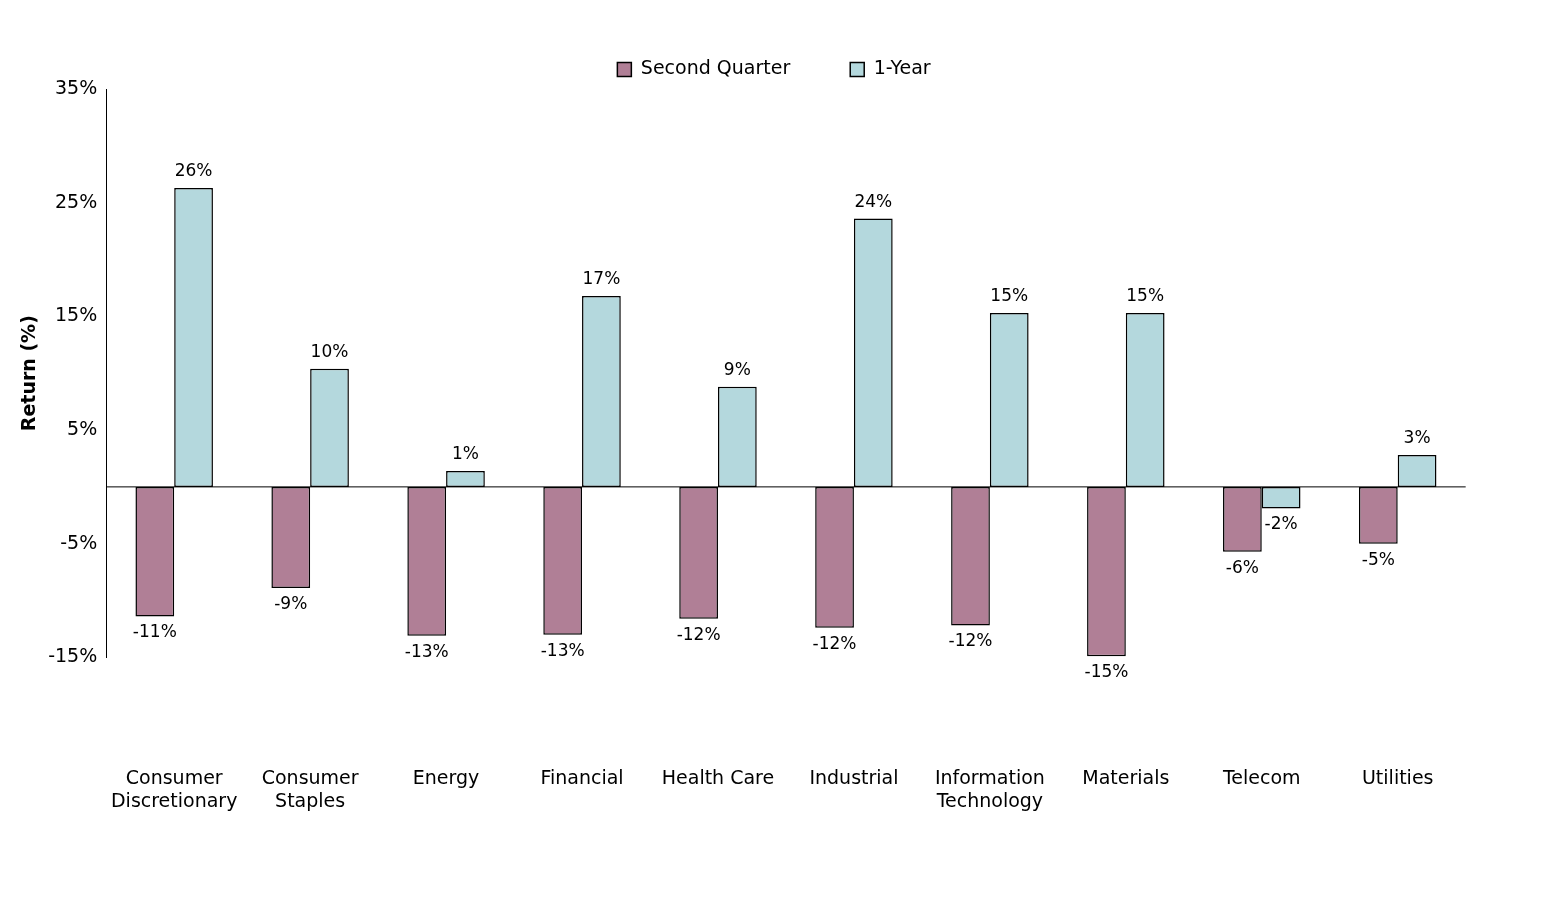 The image size is (1543, 923). I want to click on y-tick-label: 25%, so click(76, 200).